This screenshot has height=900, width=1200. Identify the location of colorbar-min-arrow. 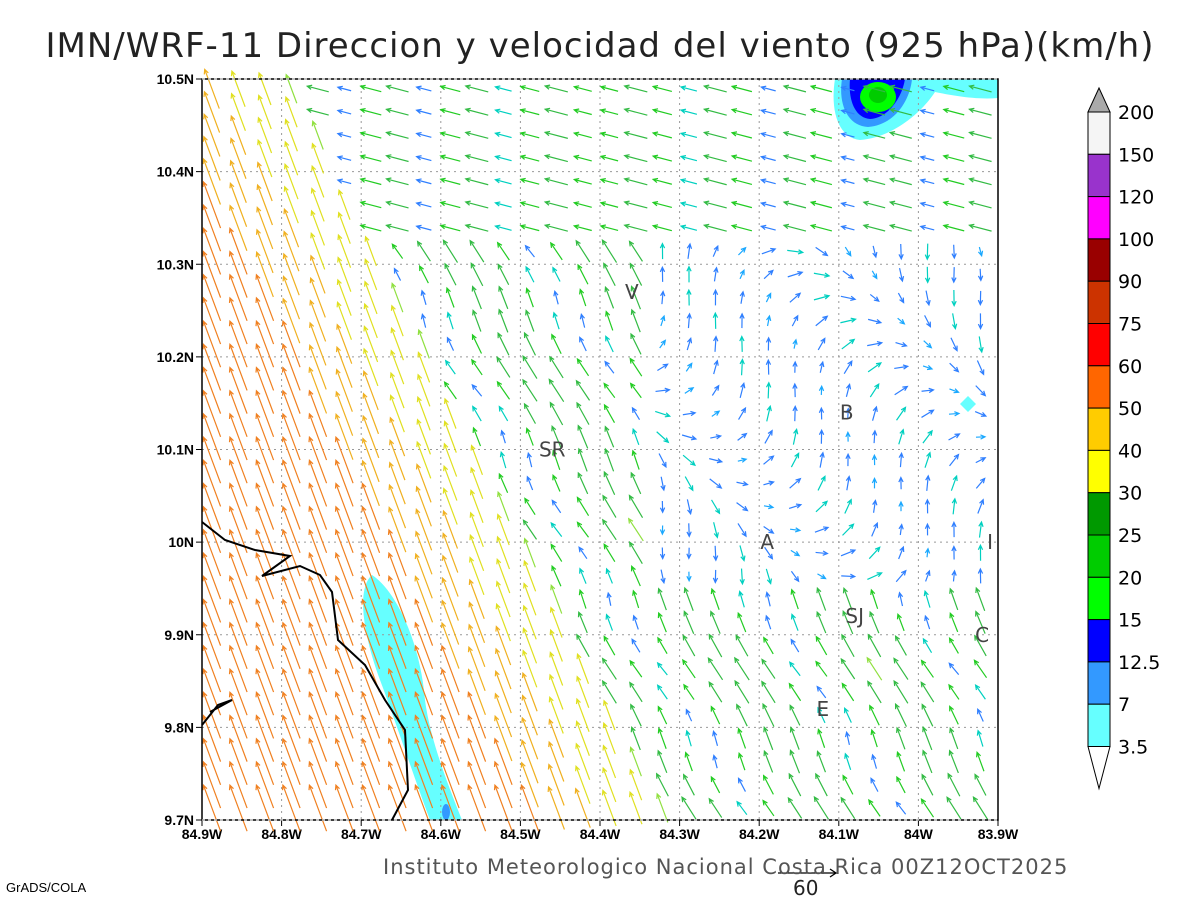
(1099, 768).